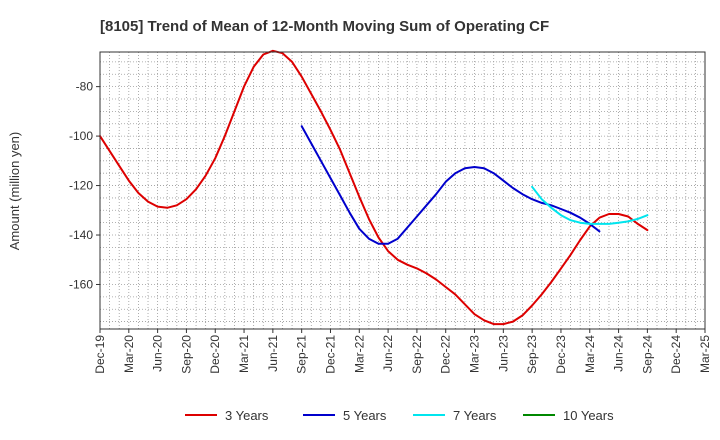 The width and height of the screenshot is (720, 440). I want to click on x-tick-label: Jun-21, so click(273, 353).